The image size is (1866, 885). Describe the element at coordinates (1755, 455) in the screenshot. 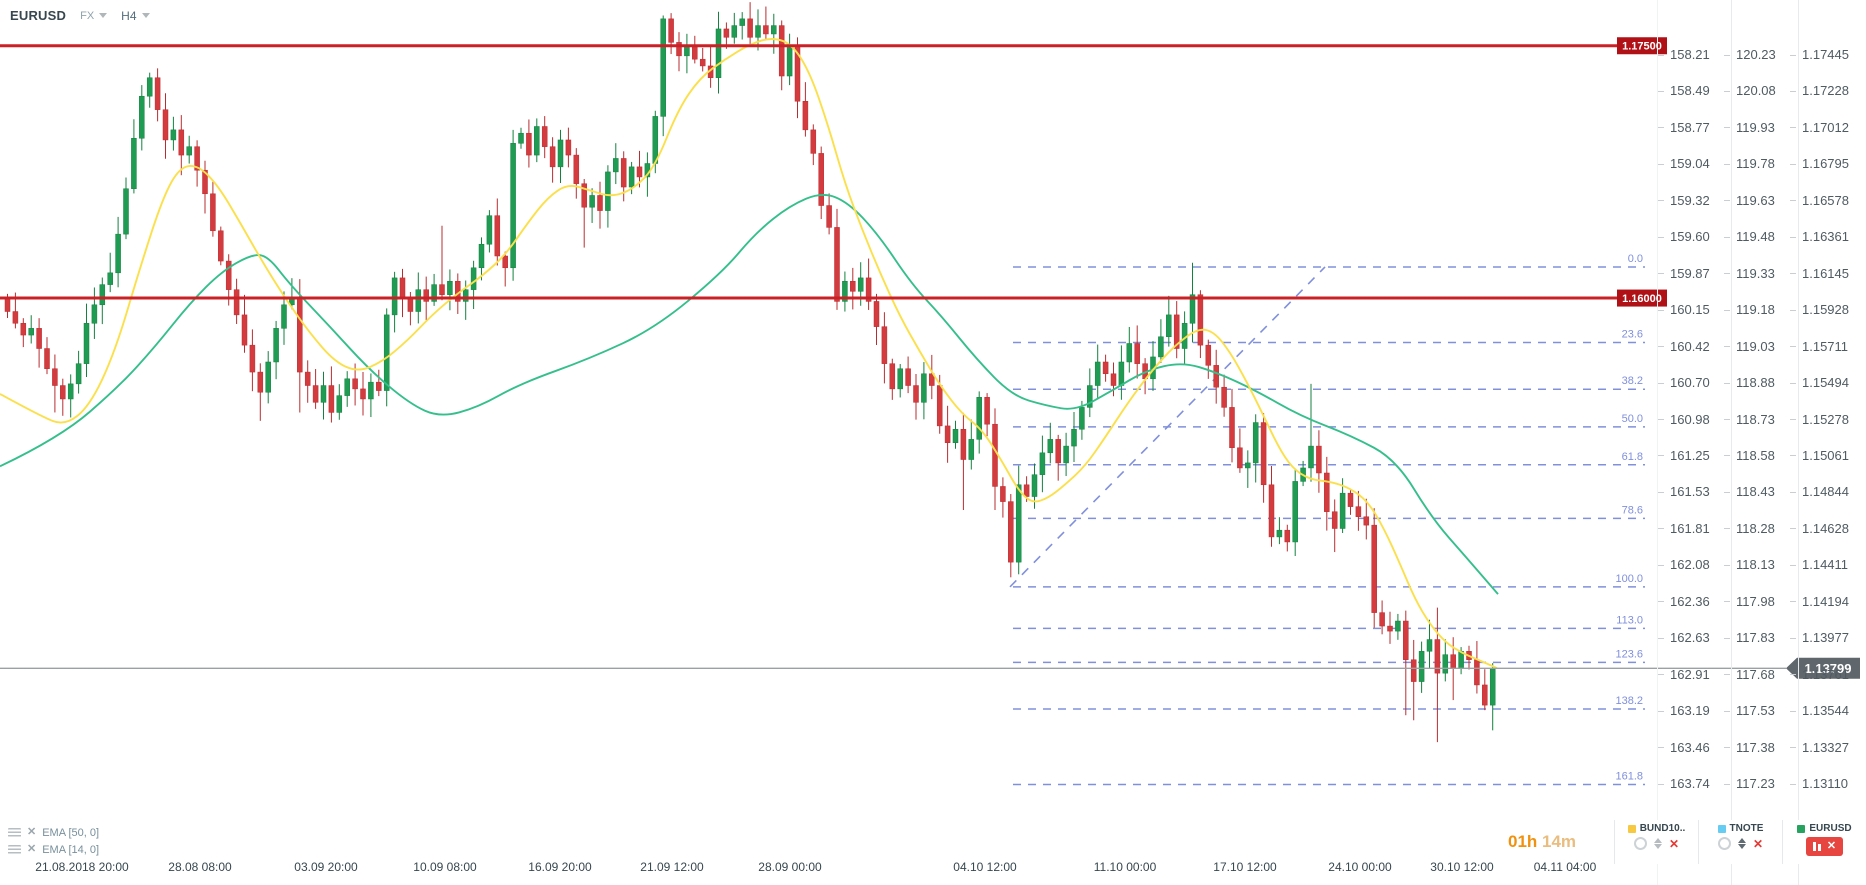

I see `scale-value: 118.58` at that location.